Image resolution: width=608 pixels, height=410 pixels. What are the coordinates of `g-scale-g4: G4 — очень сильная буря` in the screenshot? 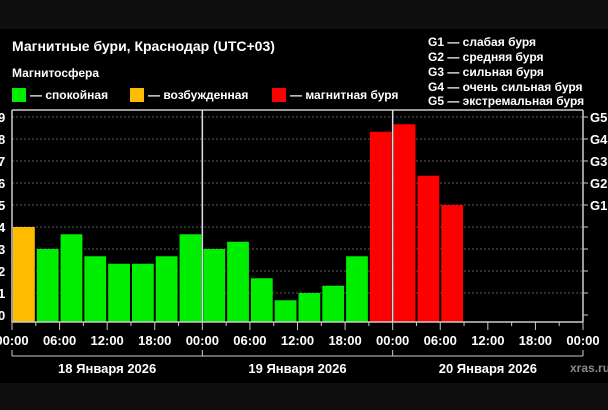 It's located at (505, 87).